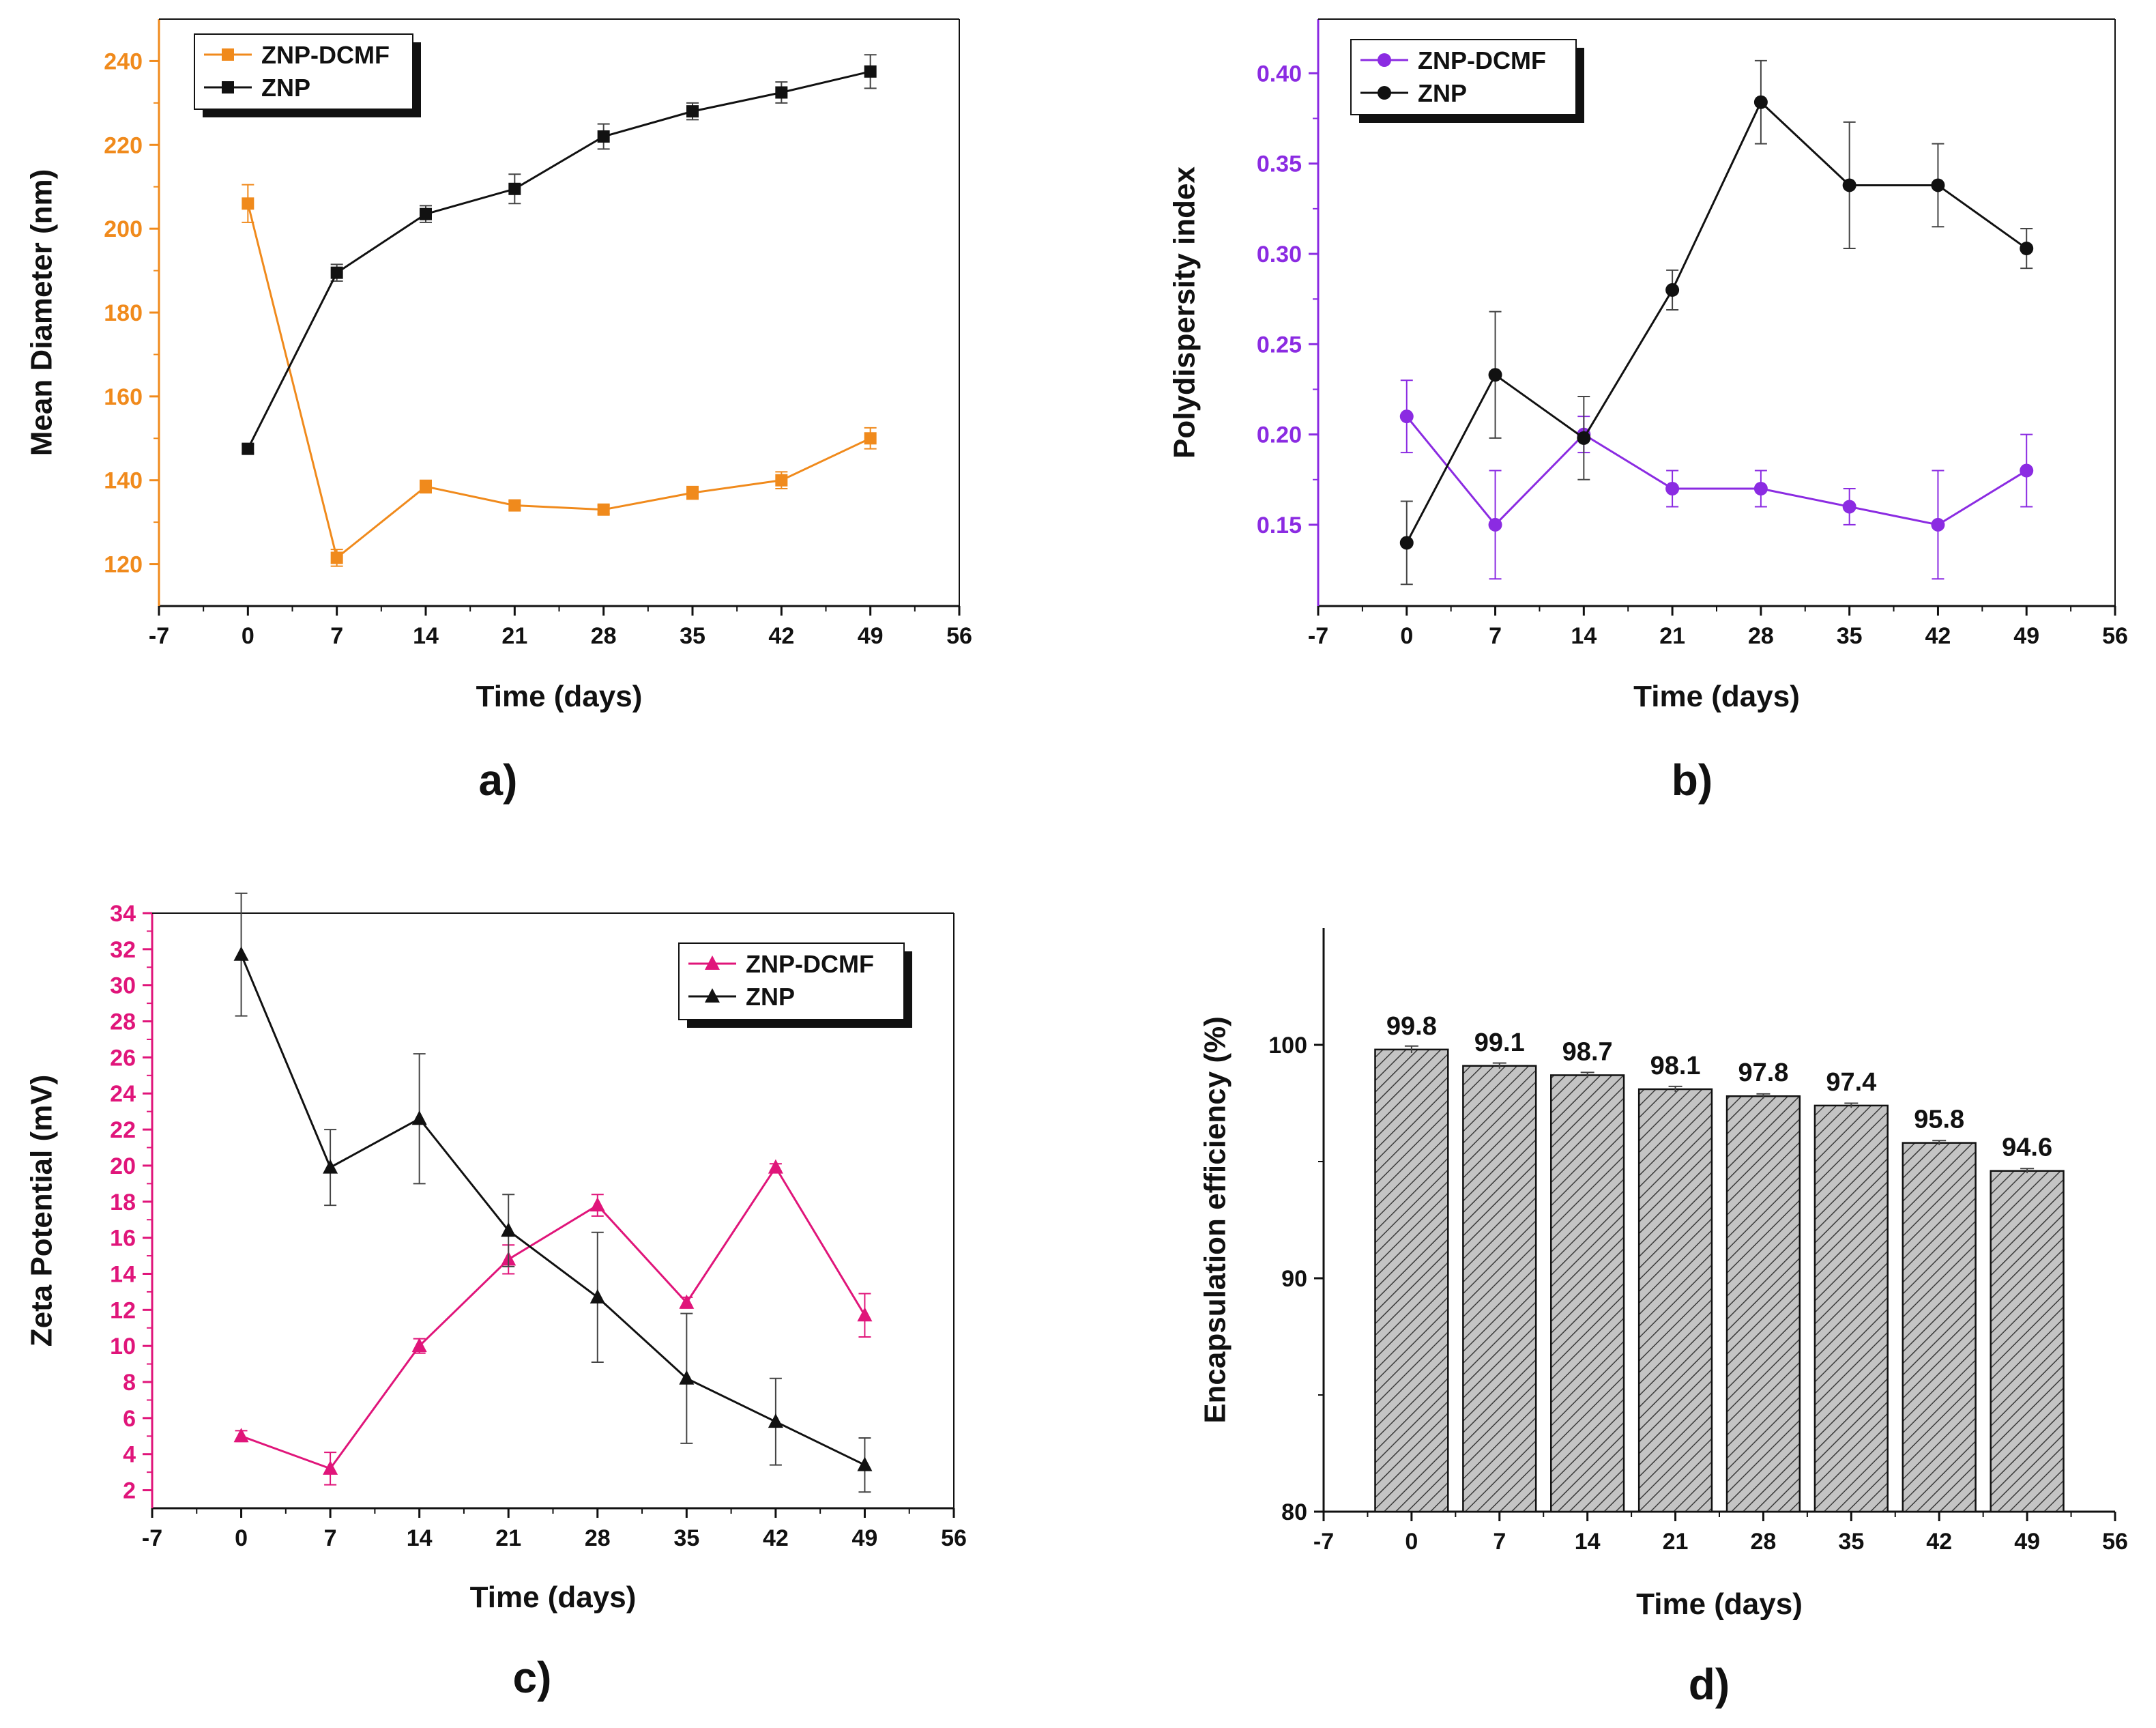 This screenshot has height=1728, width=2156. I want to click on series-znp-dcmf, so click(553, 1322).